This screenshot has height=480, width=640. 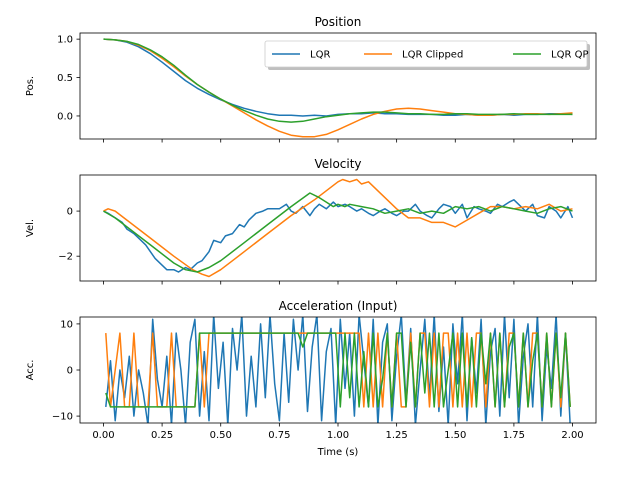 What do you see at coordinates (30, 370) in the screenshot?
I see `acceleration-y-axis-label: Acc.` at bounding box center [30, 370].